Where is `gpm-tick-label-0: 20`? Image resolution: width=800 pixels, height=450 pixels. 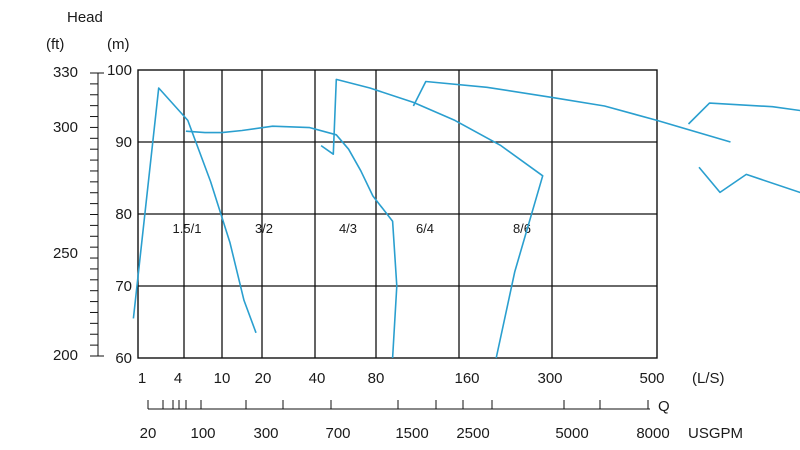 gpm-tick-label-0: 20 is located at coordinates (148, 433).